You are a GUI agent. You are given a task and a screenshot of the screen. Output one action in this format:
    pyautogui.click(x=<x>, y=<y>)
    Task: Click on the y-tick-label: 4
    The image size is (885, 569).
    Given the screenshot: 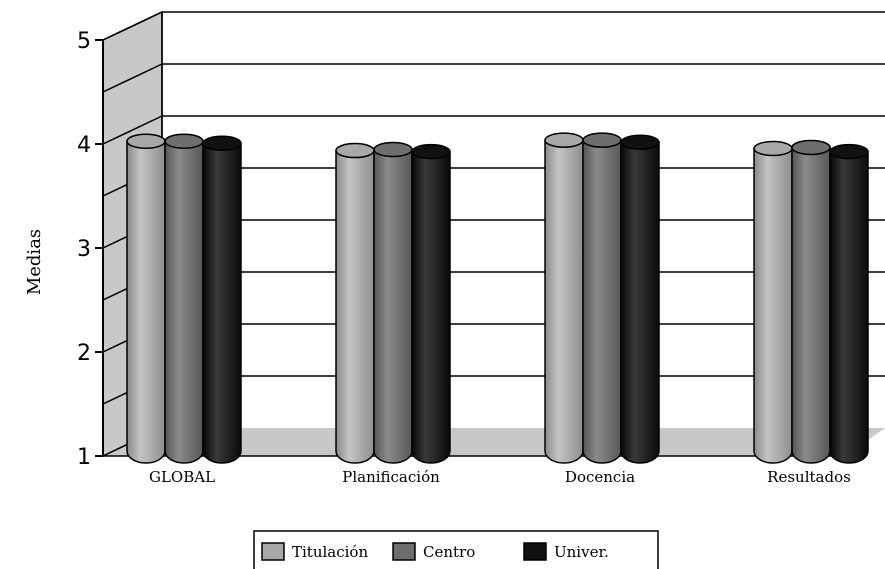 What is the action you would take?
    pyautogui.click(x=84, y=145)
    